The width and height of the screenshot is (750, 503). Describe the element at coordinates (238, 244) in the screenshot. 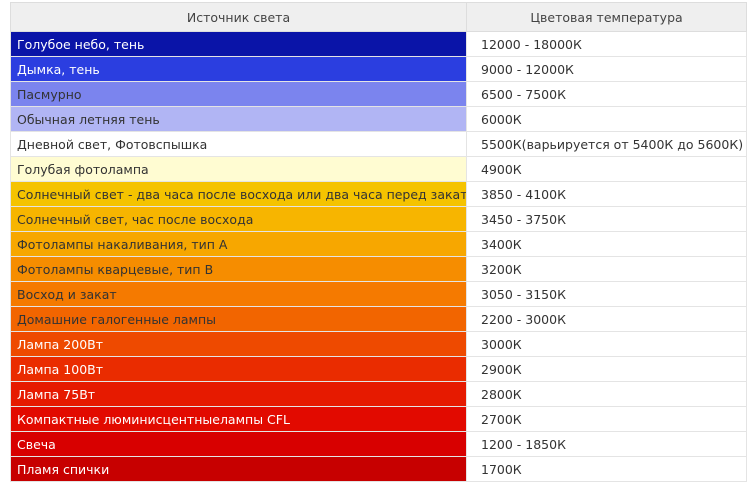

I see `light-source-cell: Фотолампы накаливания, тип А` at that location.